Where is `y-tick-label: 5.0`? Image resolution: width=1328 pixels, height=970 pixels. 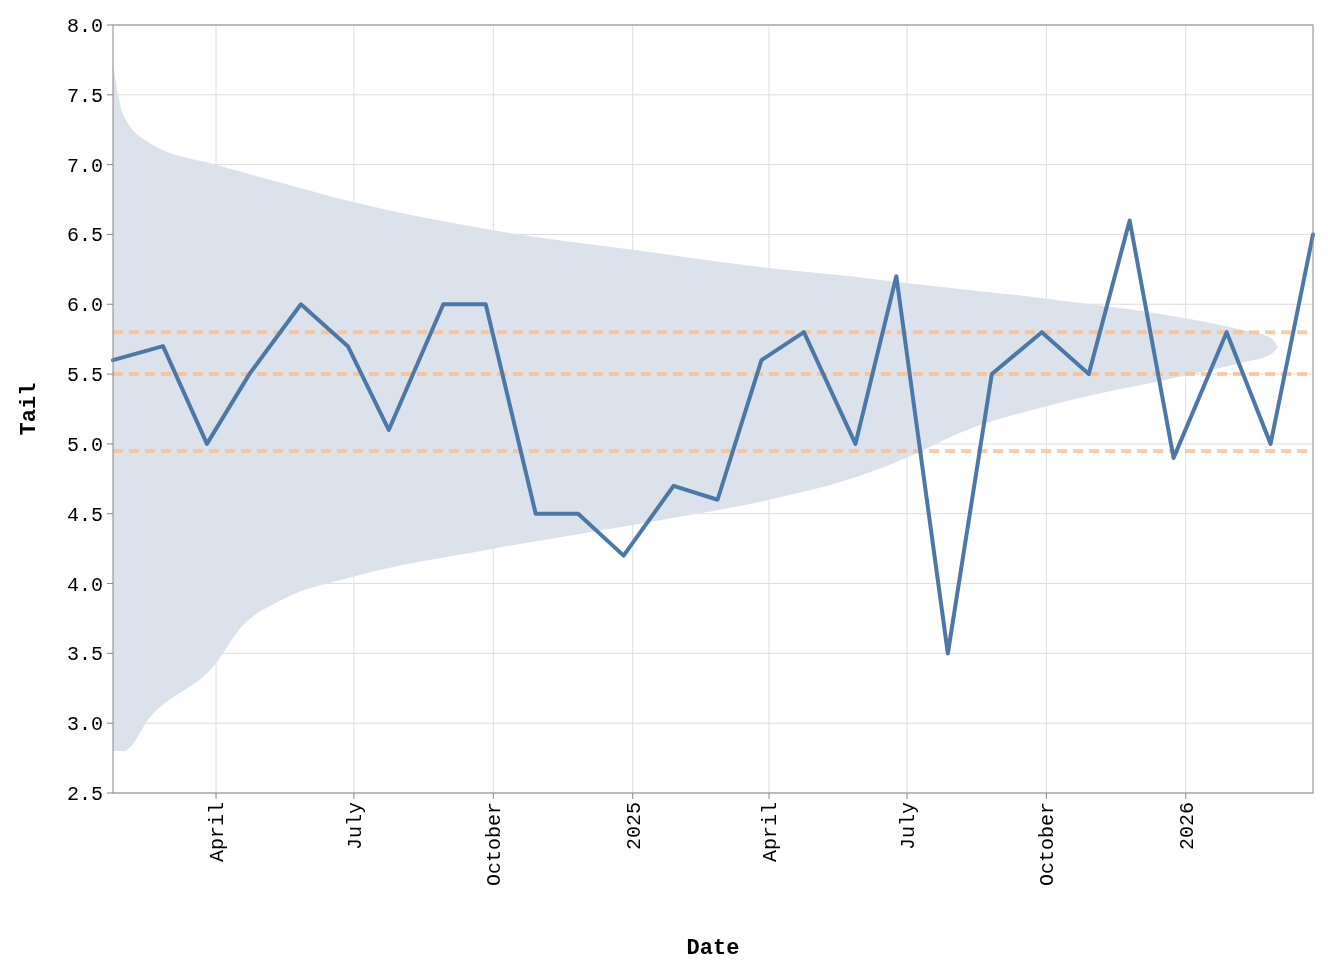 y-tick-label: 5.0 is located at coordinates (84, 445).